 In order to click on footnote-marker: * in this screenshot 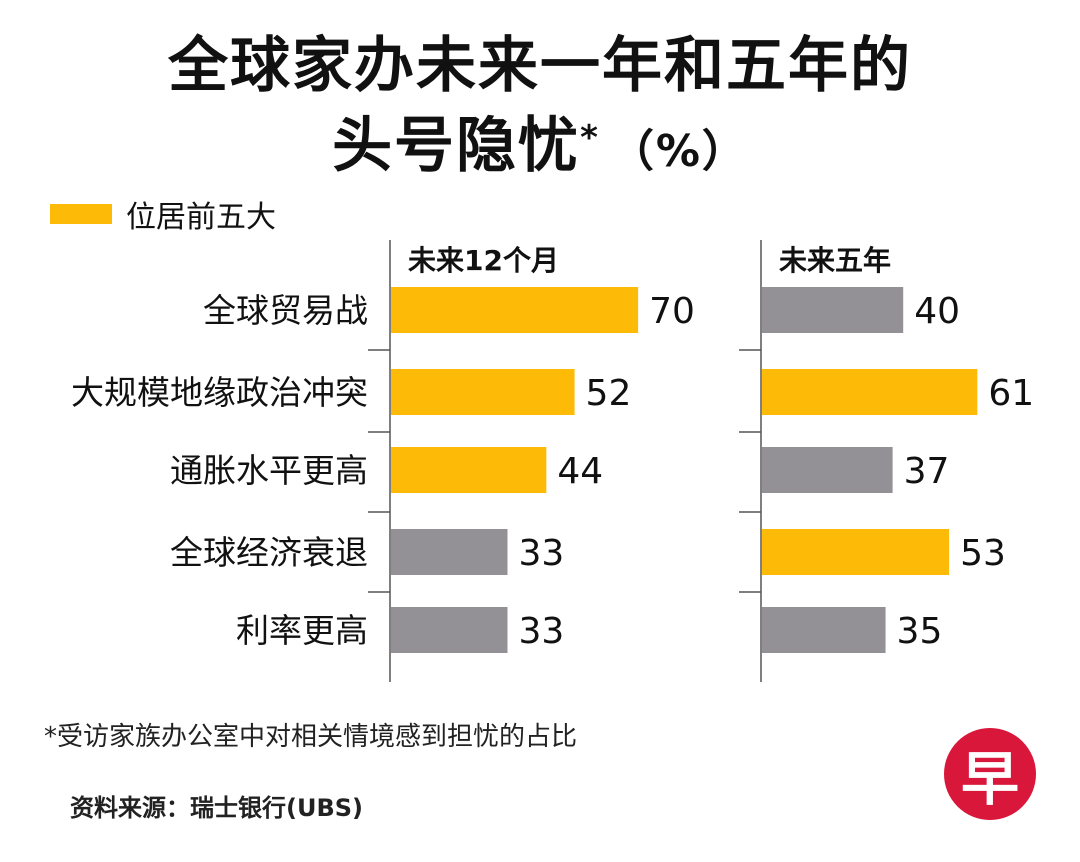, I will do `click(590, 138)`.